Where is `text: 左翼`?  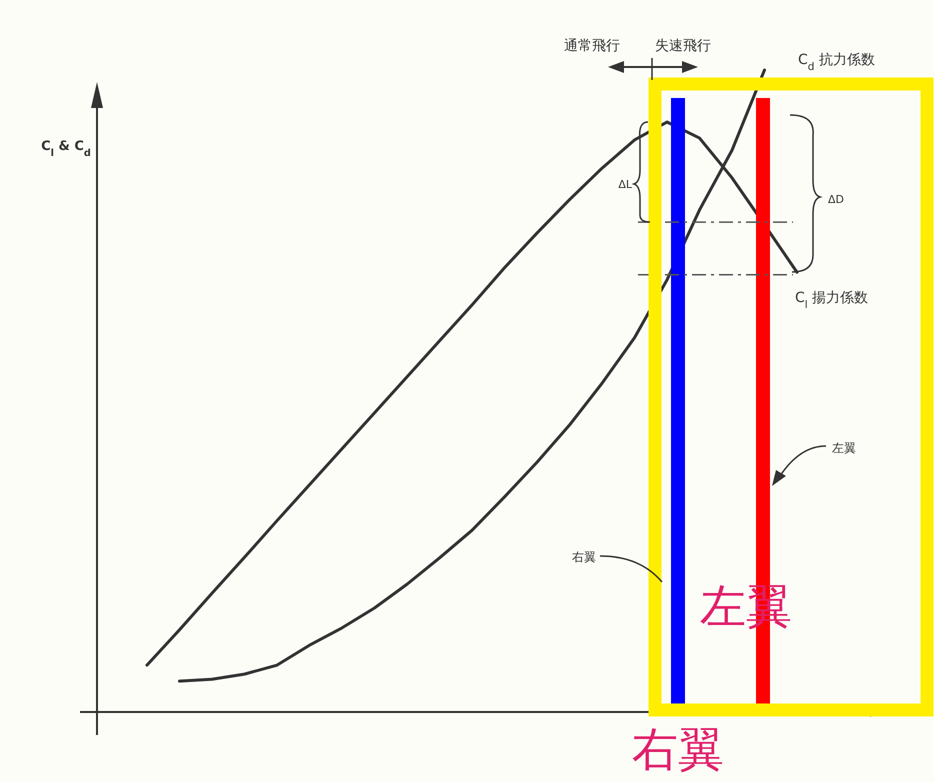 text: 左翼 is located at coordinates (844, 448).